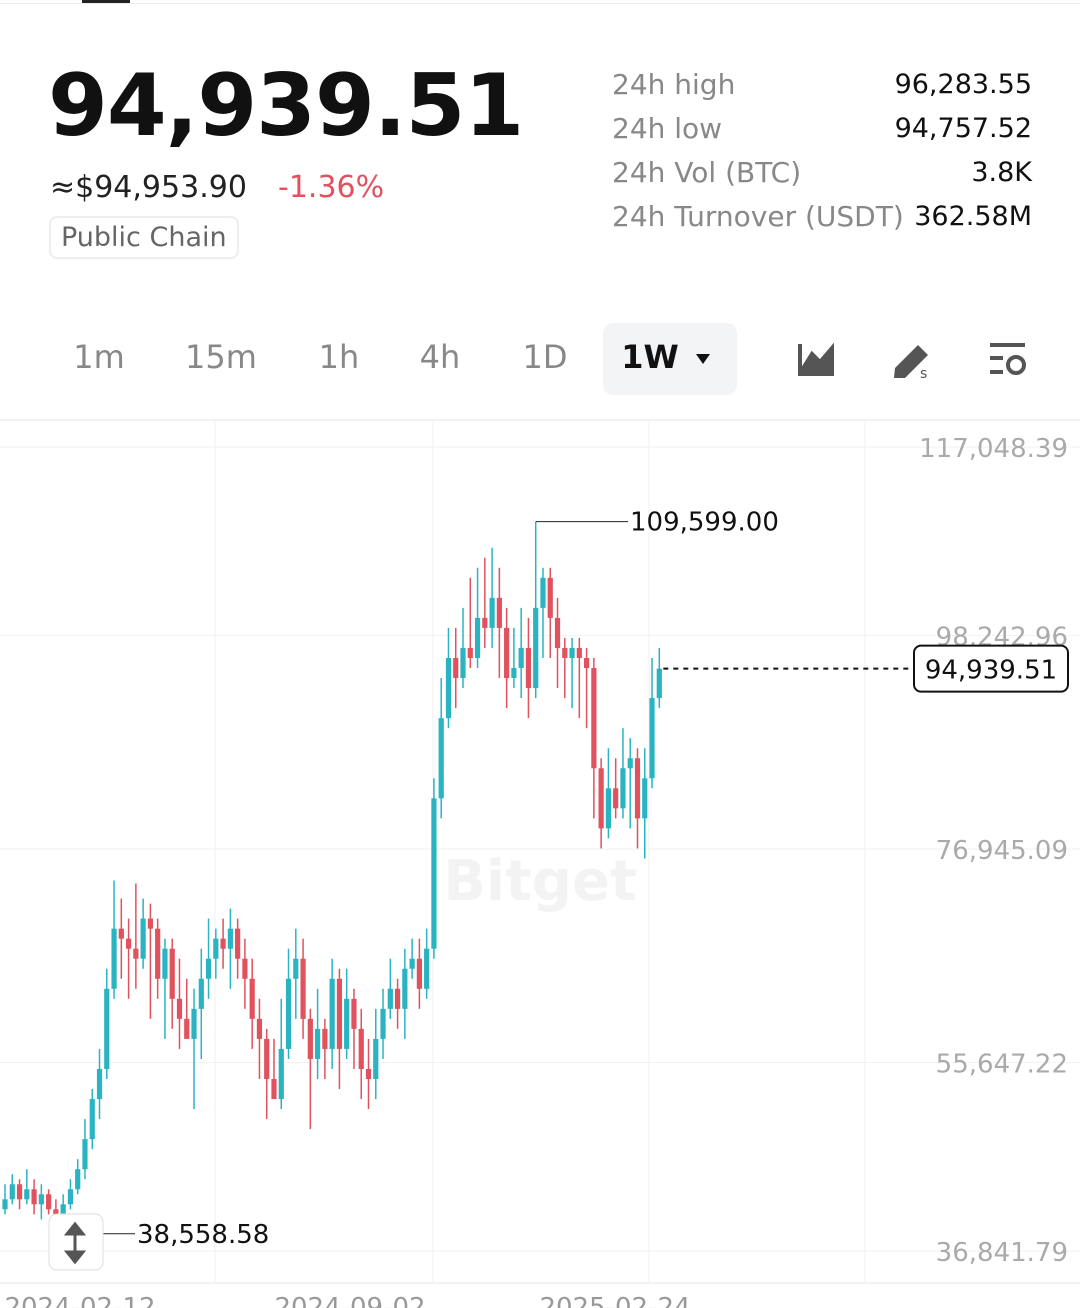 The width and height of the screenshot is (1080, 1308). What do you see at coordinates (203, 1235) in the screenshot?
I see `extreme-label: 38,558.58` at bounding box center [203, 1235].